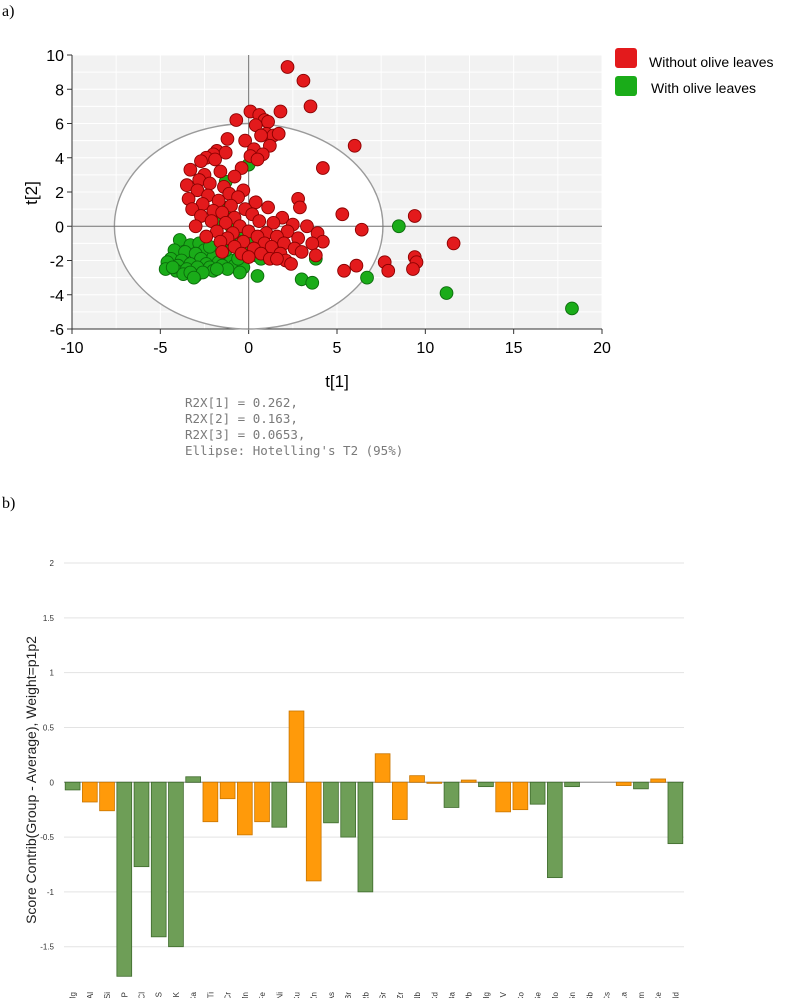 This screenshot has width=790, height=998. What do you see at coordinates (425, 348) in the screenshot?
I see `scatter-x-tick-label: 10` at bounding box center [425, 348].